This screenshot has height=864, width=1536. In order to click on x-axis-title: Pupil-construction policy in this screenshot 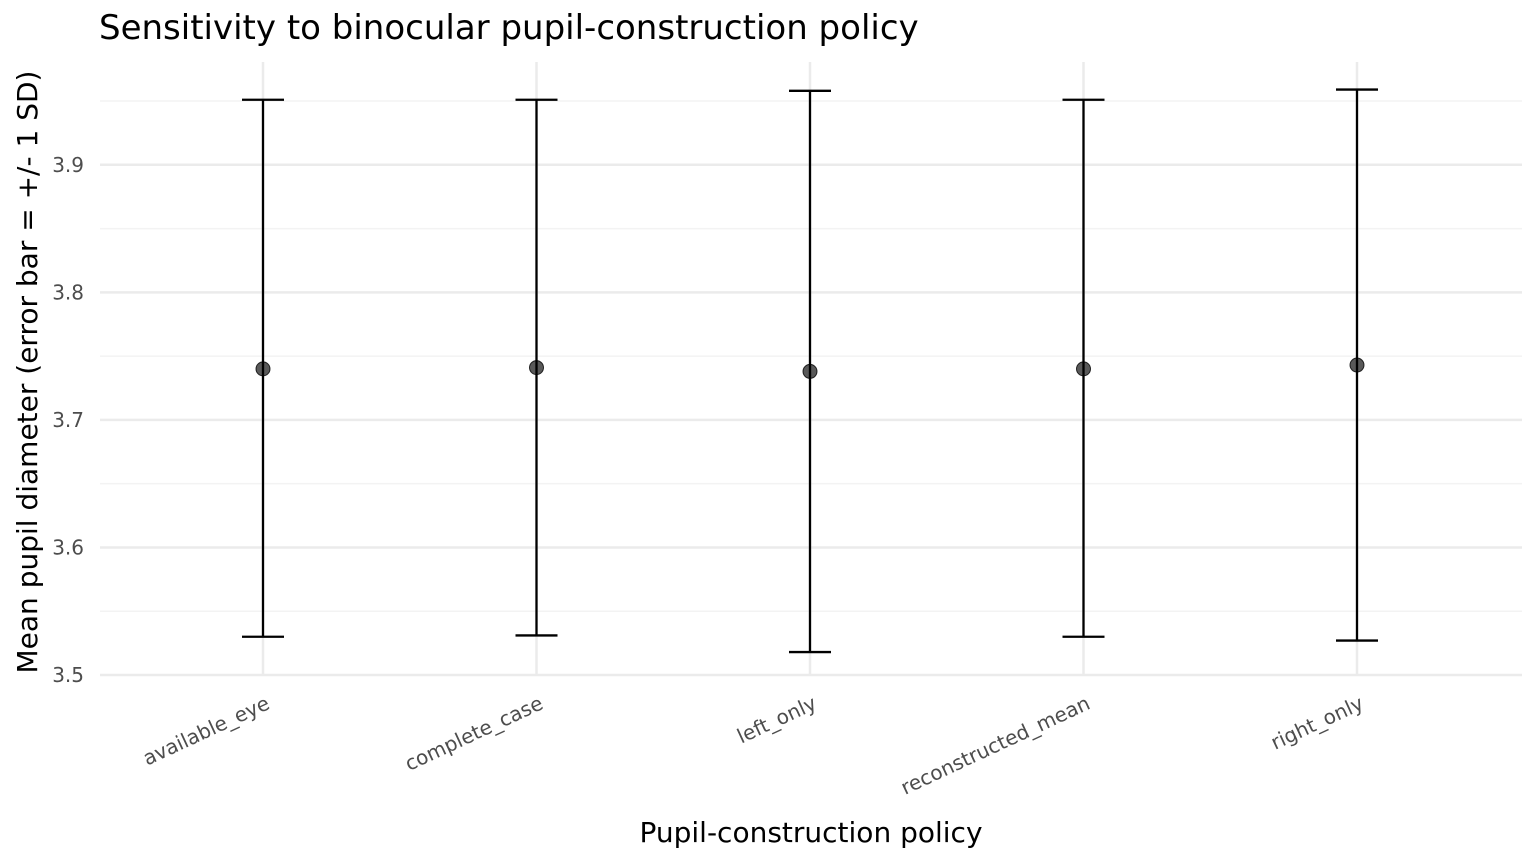, I will do `click(811, 832)`.